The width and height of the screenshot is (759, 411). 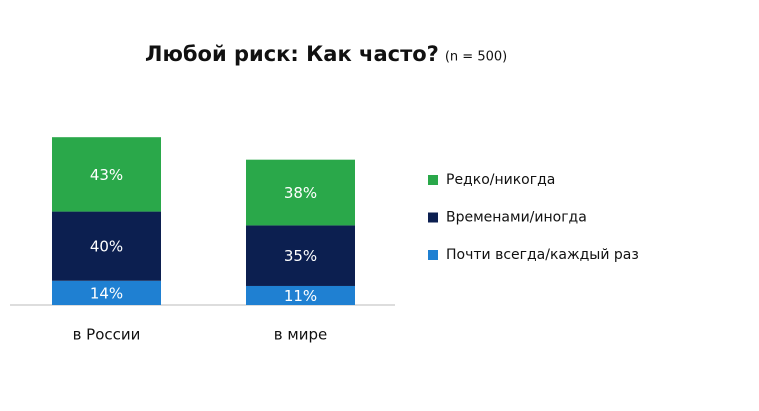 What do you see at coordinates (292, 54) in the screenshot?
I see `chart-title: Любой риск: Как часто?` at bounding box center [292, 54].